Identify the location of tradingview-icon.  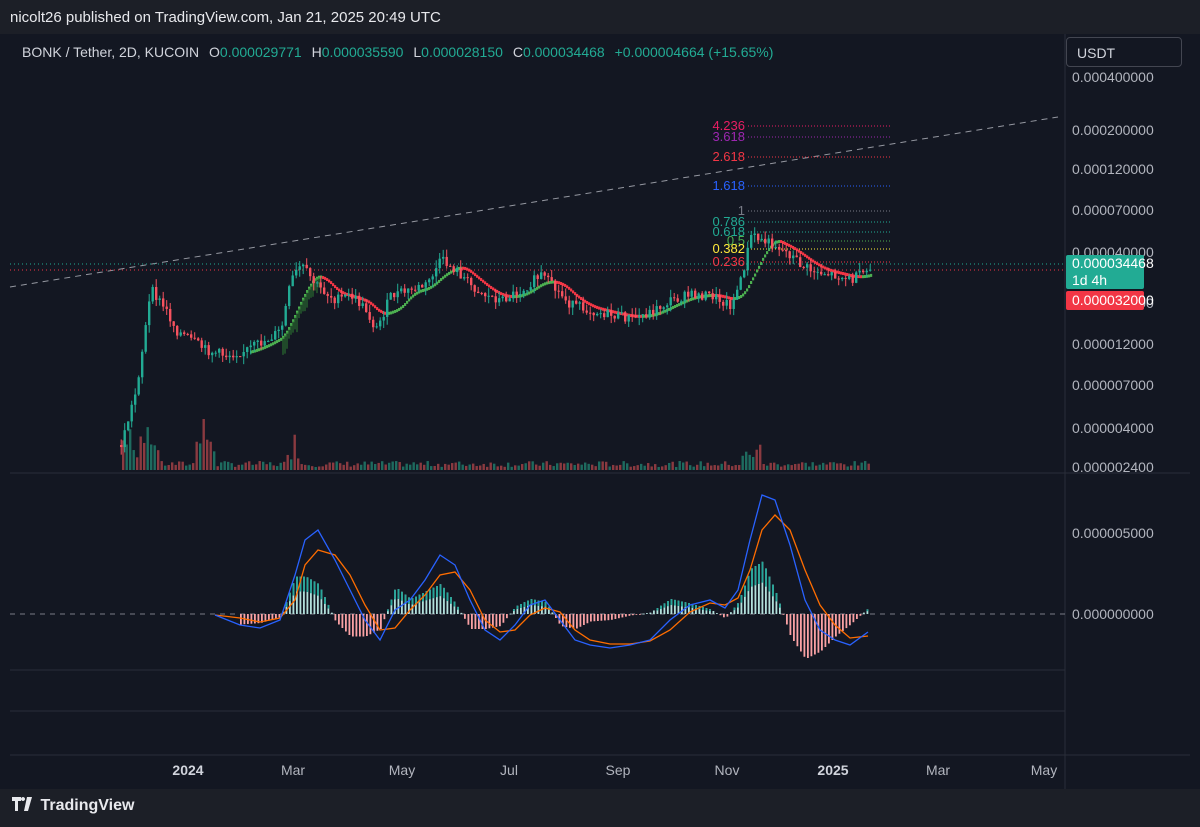
(22, 804).